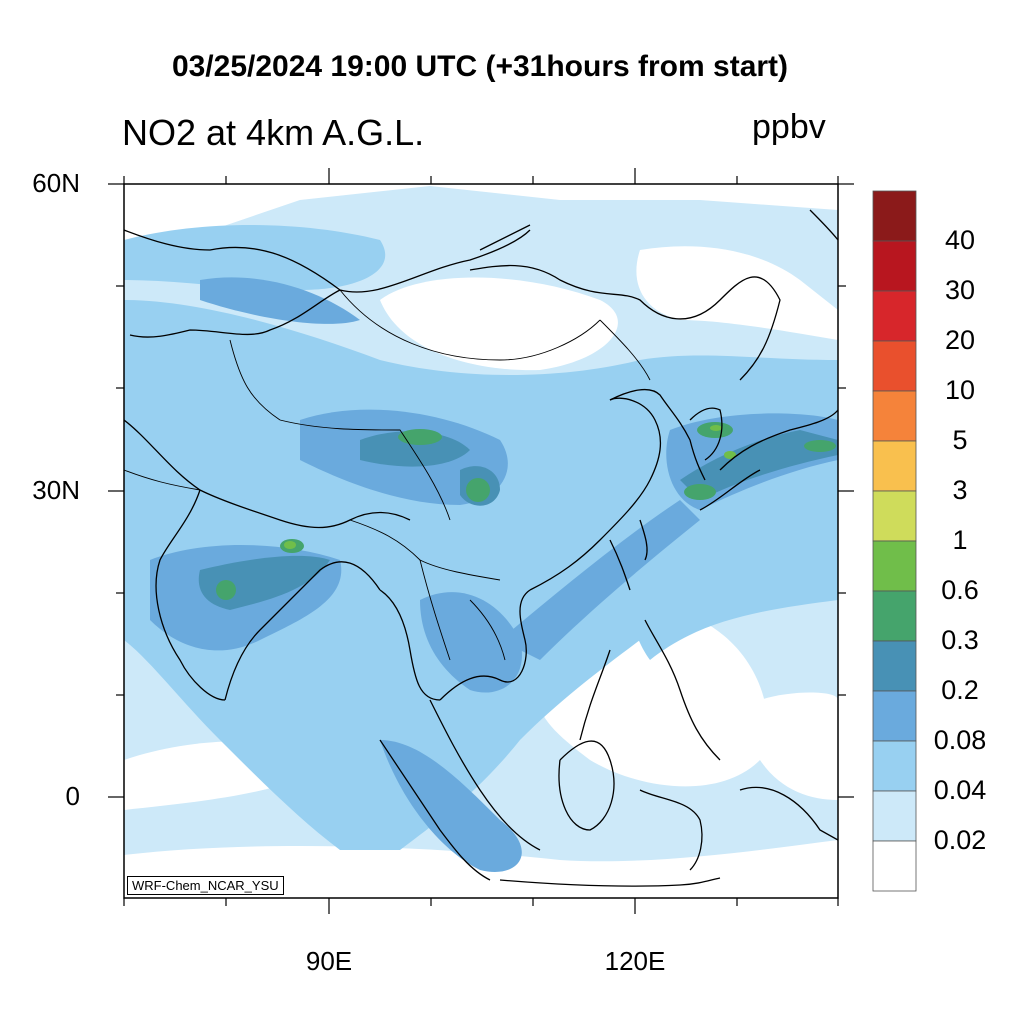  Describe the element at coordinates (635, 961) in the screenshot. I see `lon-label-120e: 120E` at that location.